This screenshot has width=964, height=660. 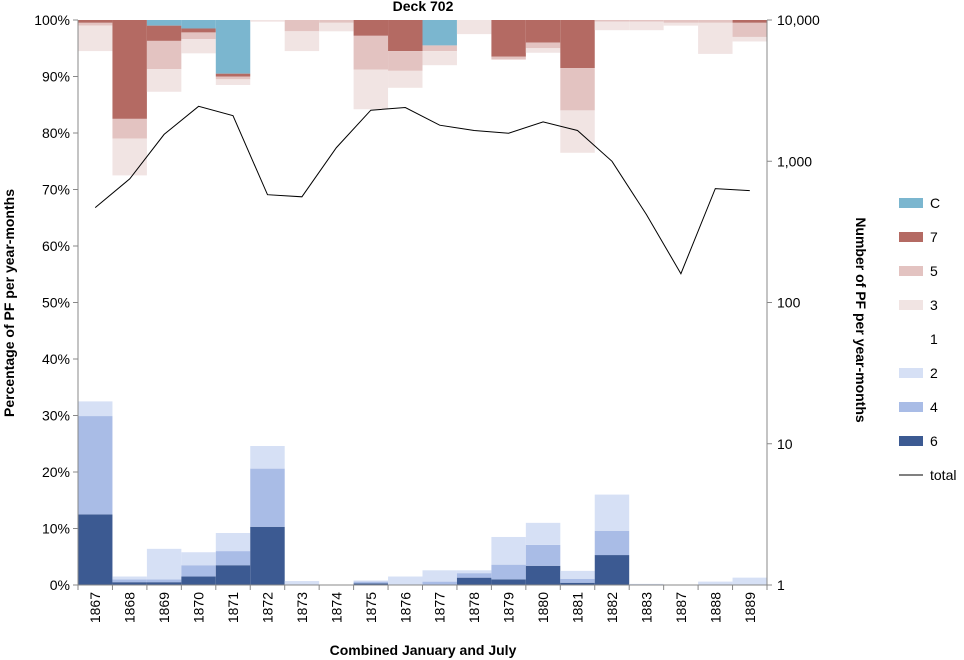 What do you see at coordinates (612, 607) in the screenshot?
I see `x-tick-label: 1882` at bounding box center [612, 607].